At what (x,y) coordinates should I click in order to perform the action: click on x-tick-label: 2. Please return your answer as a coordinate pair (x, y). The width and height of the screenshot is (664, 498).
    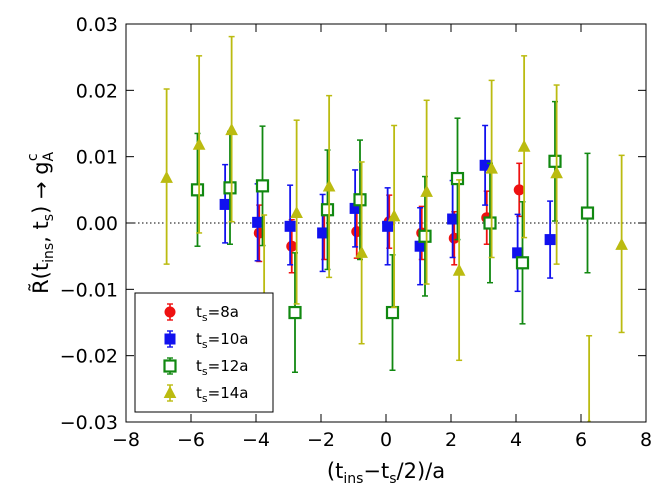
    Looking at the image, I should click on (451, 440).